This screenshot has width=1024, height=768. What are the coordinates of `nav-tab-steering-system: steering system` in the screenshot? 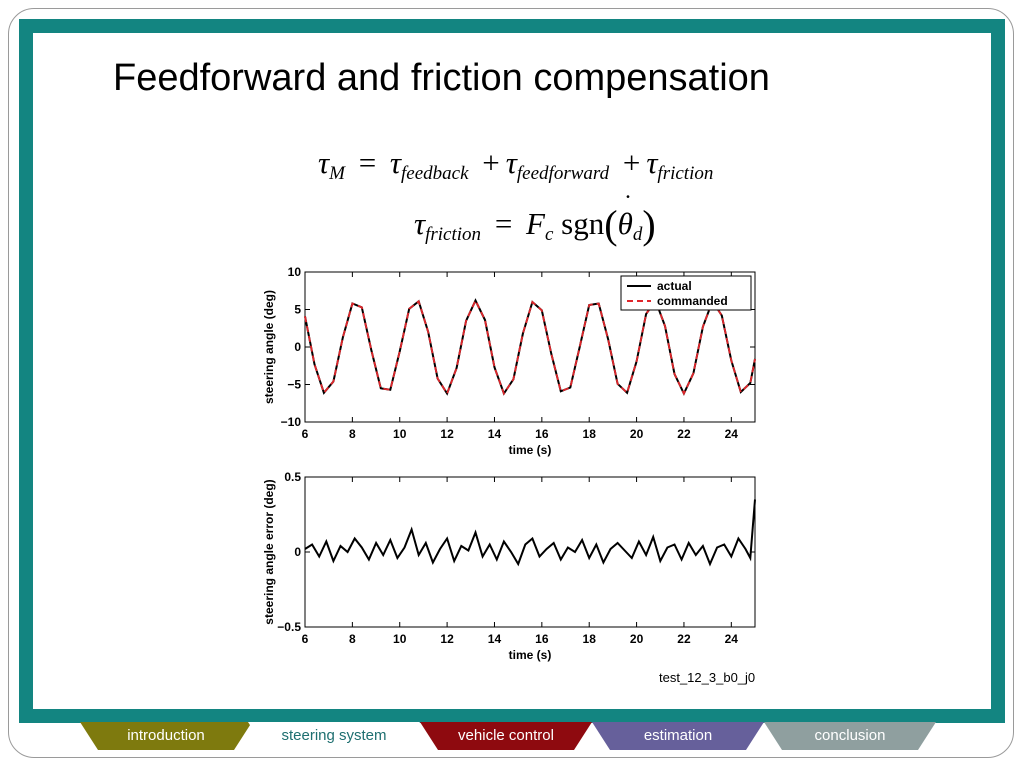 It's located at (334, 736).